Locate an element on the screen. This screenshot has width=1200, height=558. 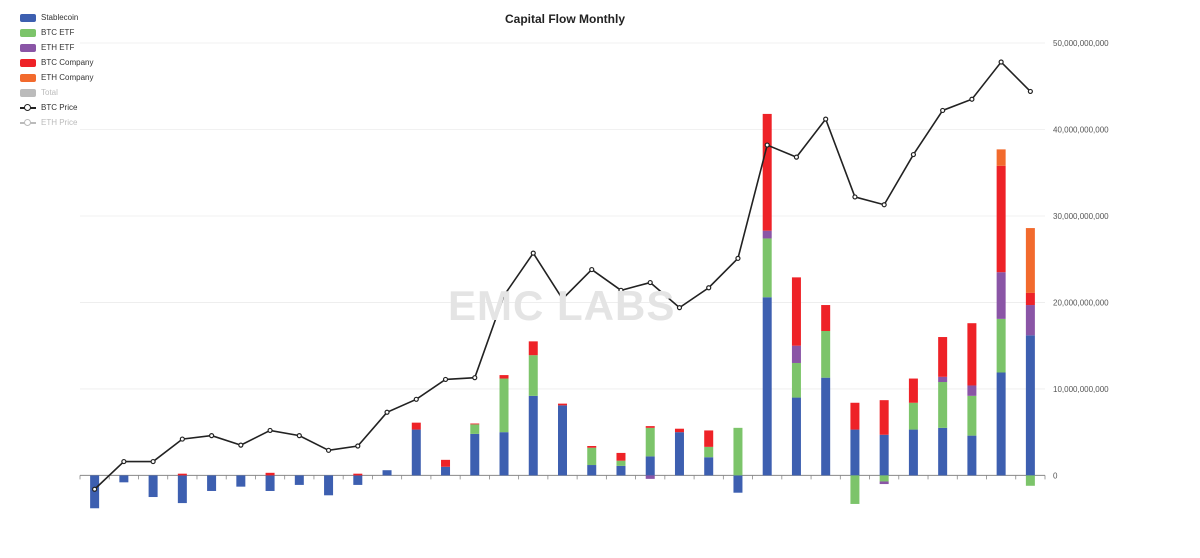
legend-item: Stablecoin is located at coordinates (56, 17).